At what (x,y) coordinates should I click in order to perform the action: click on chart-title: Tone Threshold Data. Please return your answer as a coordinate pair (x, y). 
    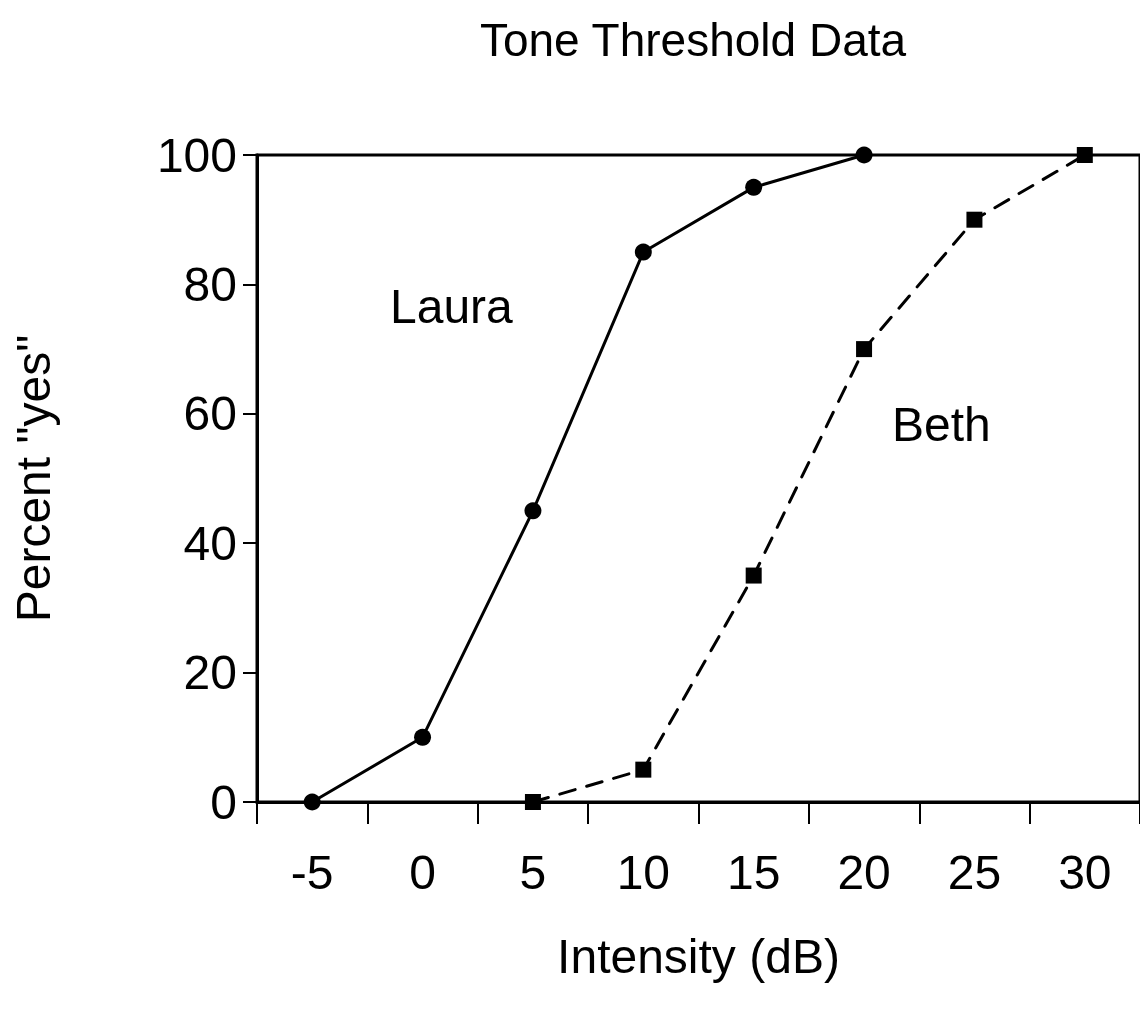
    Looking at the image, I should click on (693, 40).